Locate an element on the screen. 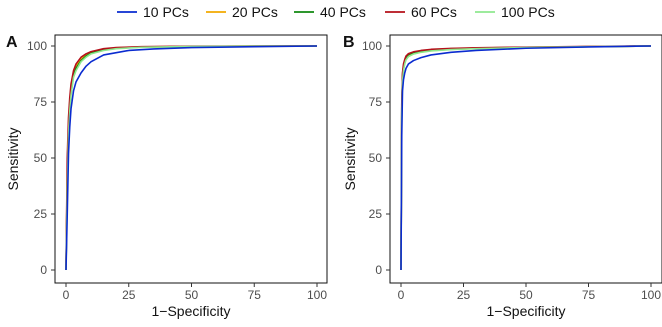 The width and height of the screenshot is (662, 327). legend: 10 PCs 20 PCs 40 PCs 60 PCs 100 PCs is located at coordinates (336, 12).